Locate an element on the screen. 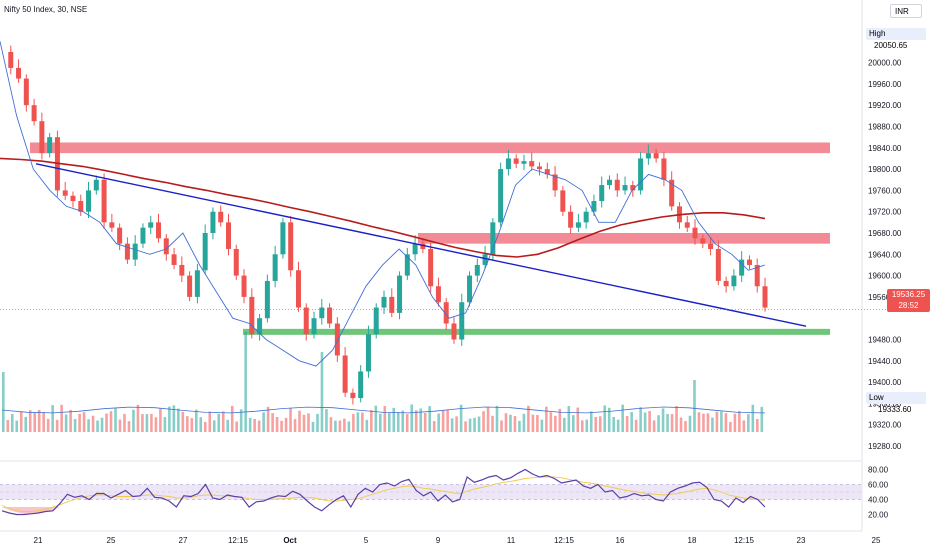  bar-countdown: 28:52 is located at coordinates (908, 305).